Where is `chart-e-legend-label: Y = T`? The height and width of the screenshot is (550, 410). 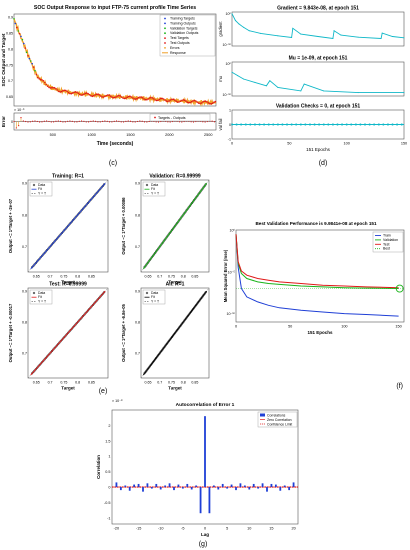 chart-e-legend-label: Y = T is located at coordinates (42, 193).